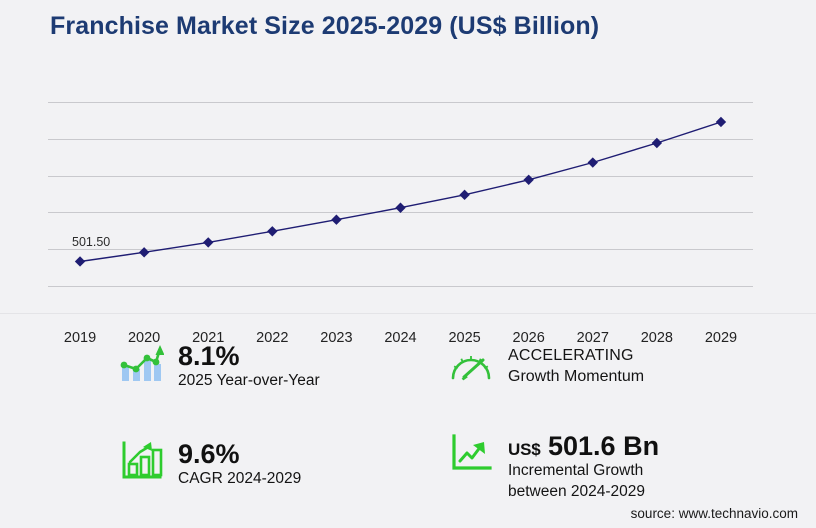  Describe the element at coordinates (576, 377) in the screenshot. I see `stat-caption: Growth Momentum` at that location.